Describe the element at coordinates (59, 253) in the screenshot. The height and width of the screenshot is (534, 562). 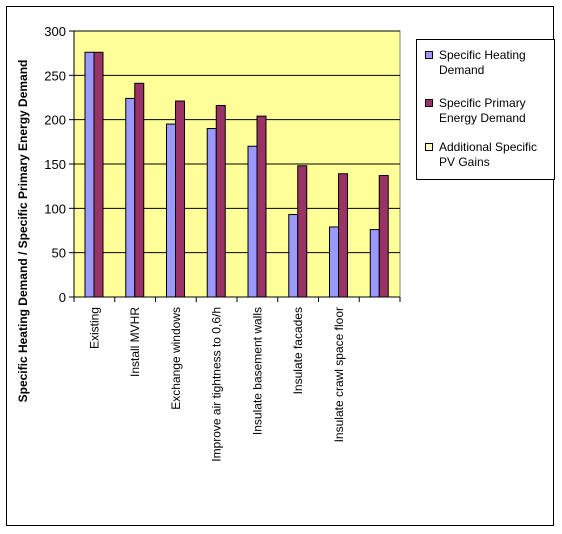
I see `y-tick-label: 50` at that location.